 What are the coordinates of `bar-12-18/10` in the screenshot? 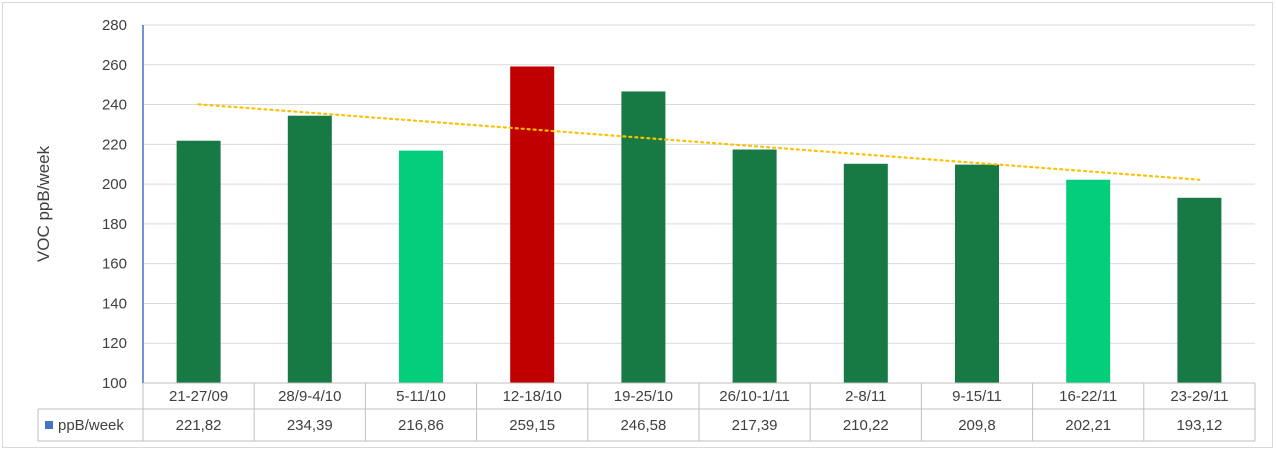 It's located at (532, 225).